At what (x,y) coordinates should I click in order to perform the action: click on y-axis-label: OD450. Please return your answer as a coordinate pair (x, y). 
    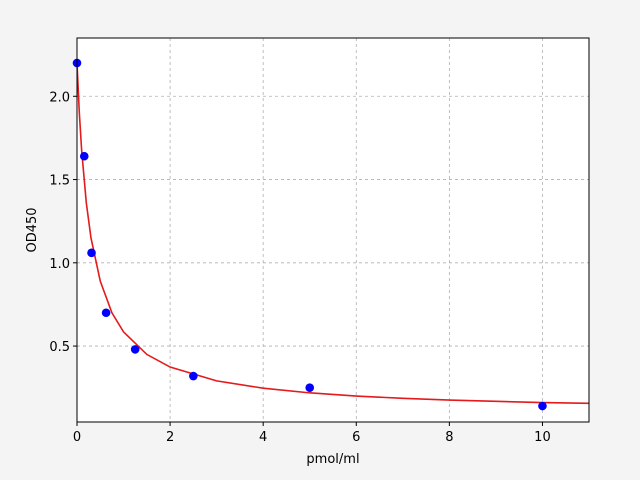
    Looking at the image, I should click on (32, 229).